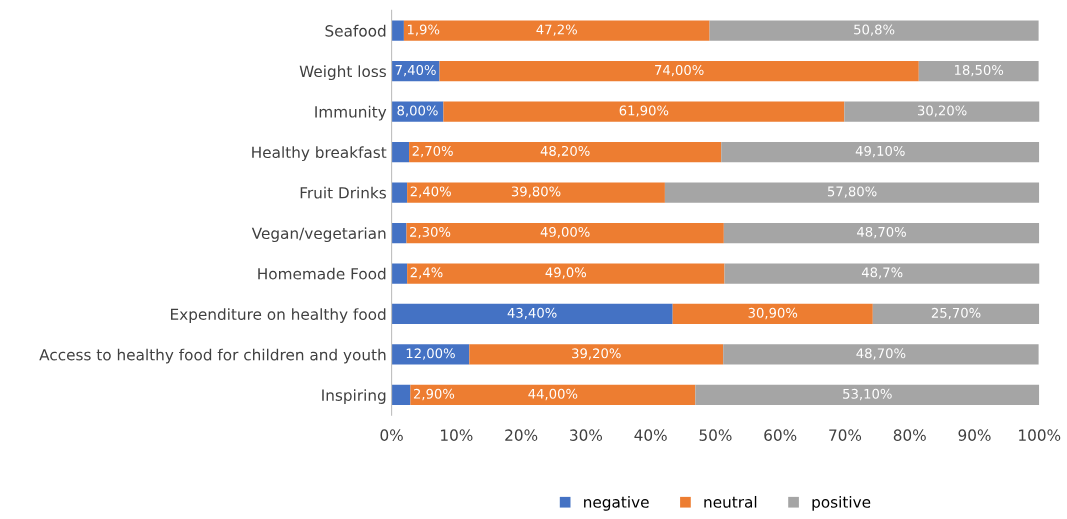 The image size is (1067, 519). I want to click on x-tick-label: 30%, so click(586, 435).